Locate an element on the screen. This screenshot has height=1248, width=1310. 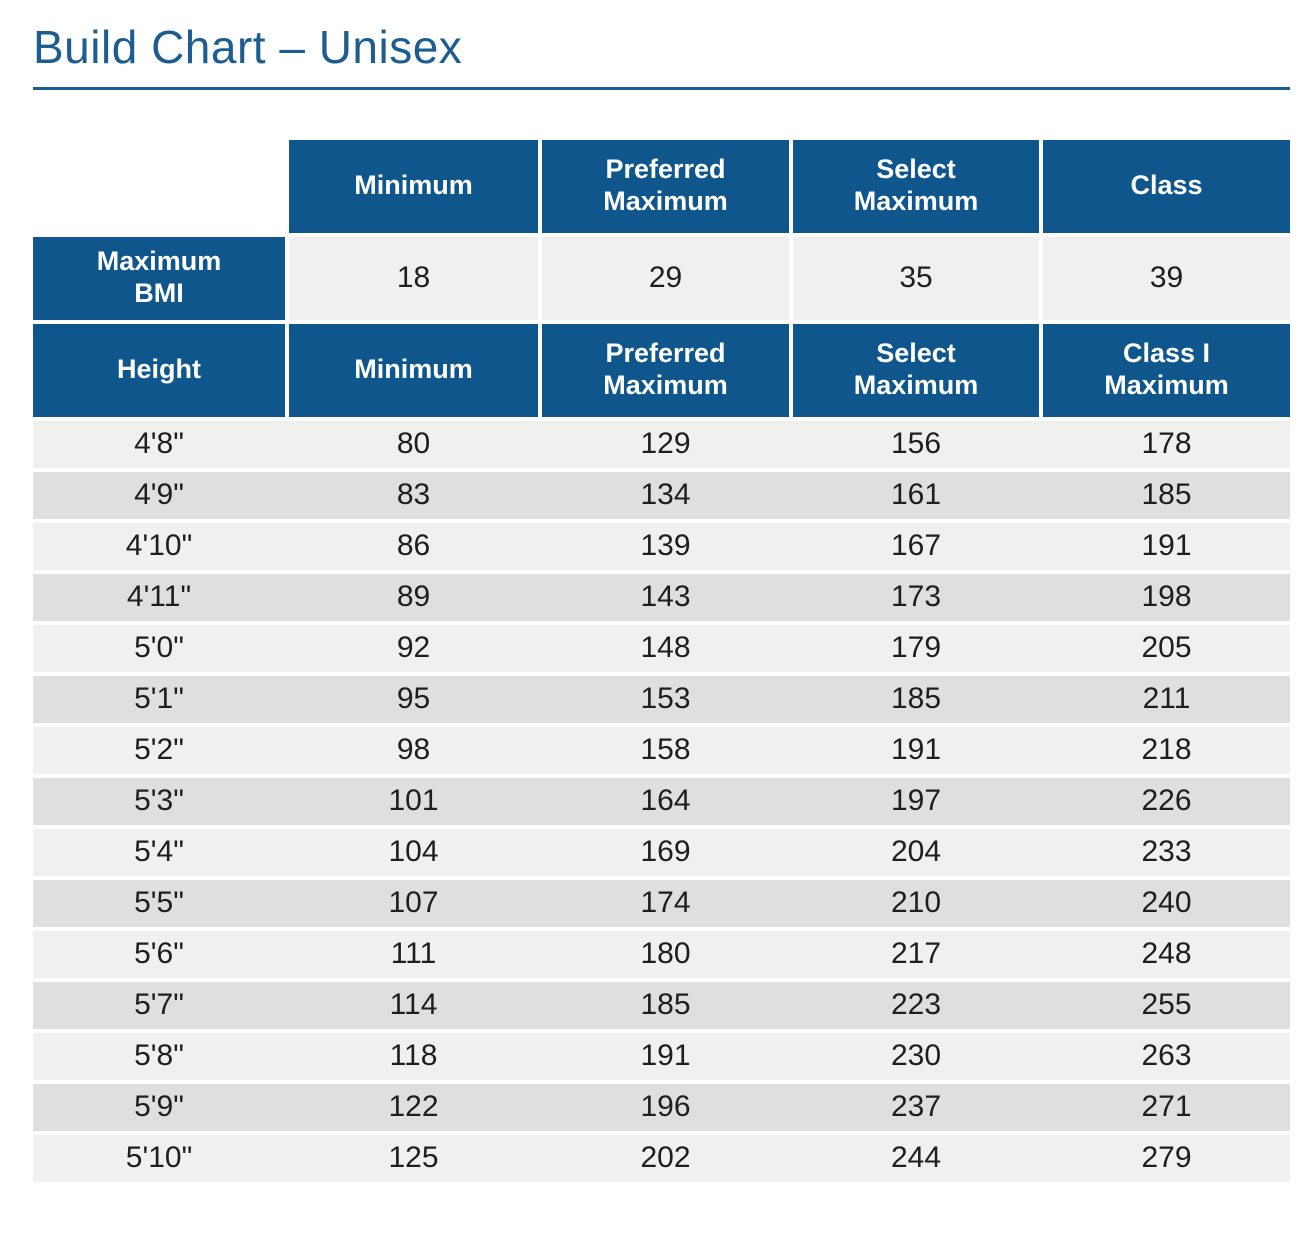
preferred-maximum-cell: 139 is located at coordinates (665, 546).